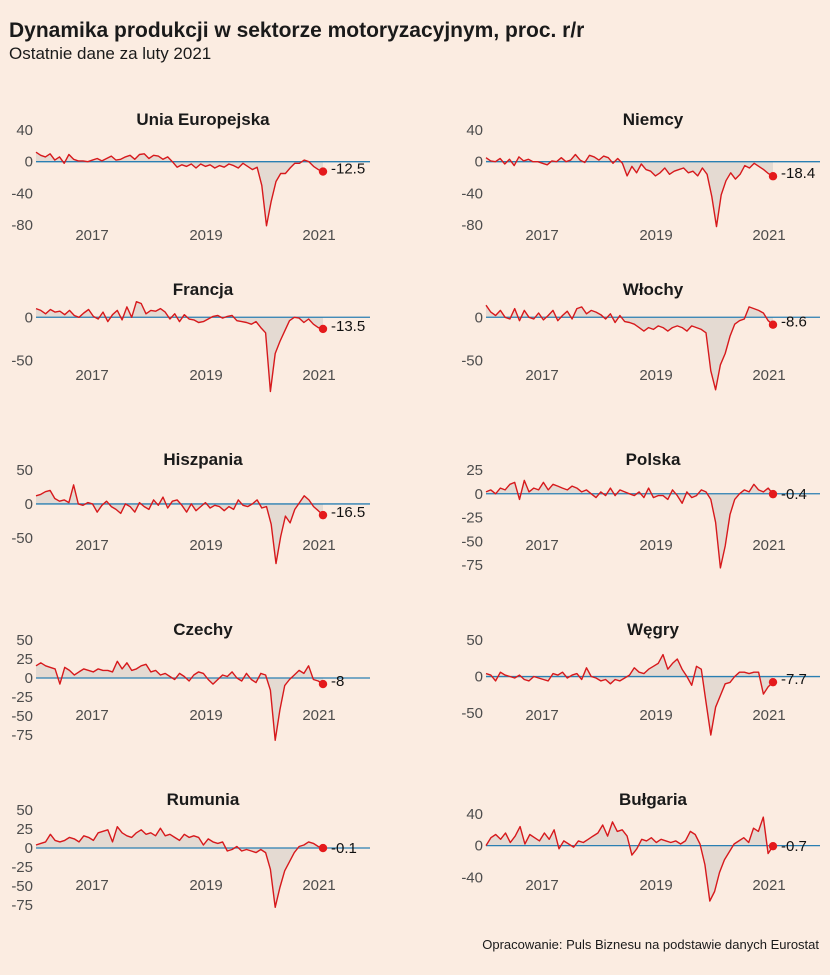 This screenshot has height=975, width=830. I want to click on chart-panel: Węgry 50 0 -50 2017 2019 2021 -7.7, so click(640, 678).